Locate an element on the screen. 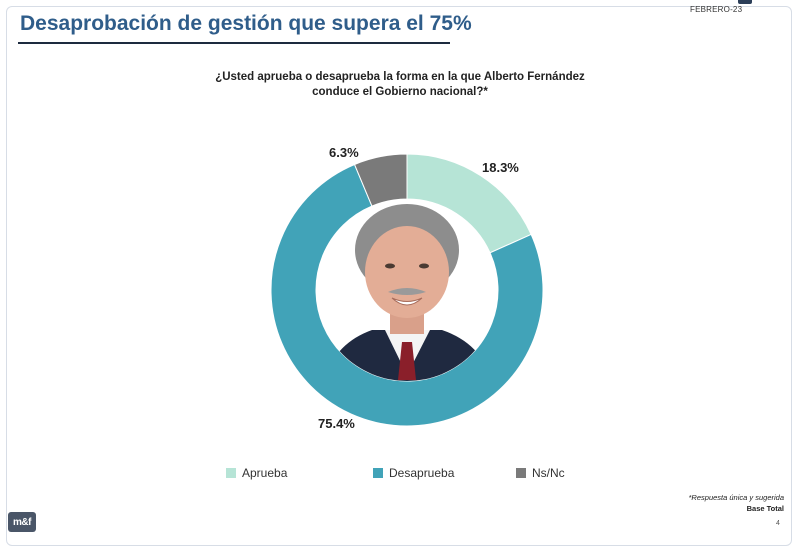  legend-item-nsnc: Ns/Nc is located at coordinates (540, 473).